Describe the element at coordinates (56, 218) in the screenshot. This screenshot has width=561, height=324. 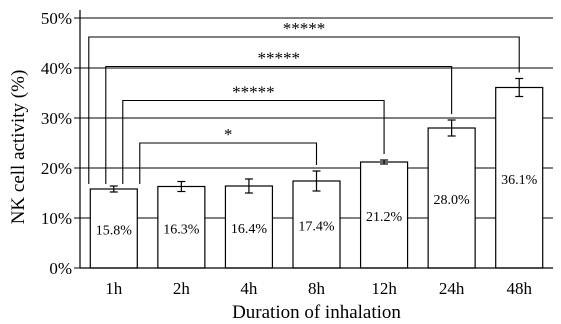
I see `y-tick-label: 10%` at that location.